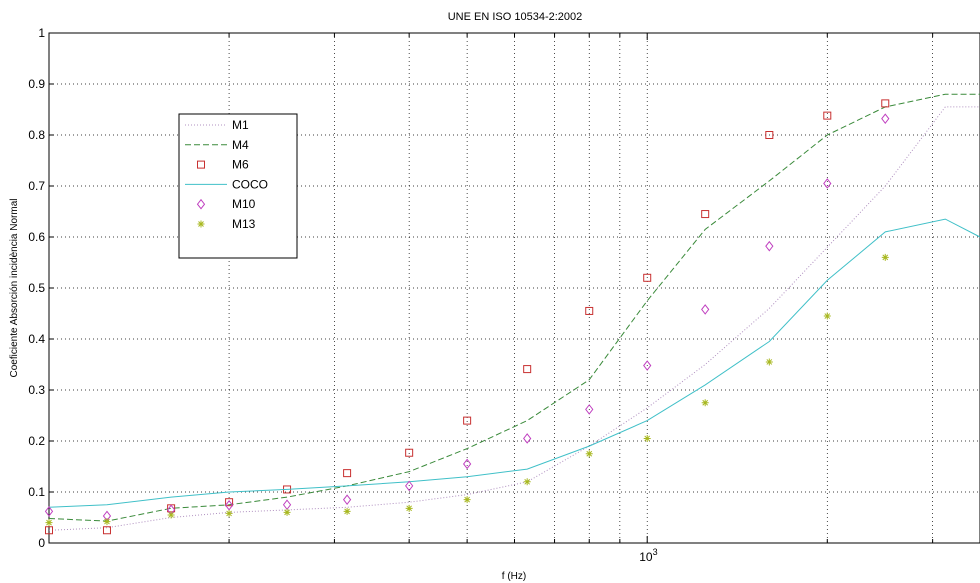 This screenshot has height=583, width=980. Describe the element at coordinates (36, 237) in the screenshot. I see `y-tick-label: 0.6` at that location.